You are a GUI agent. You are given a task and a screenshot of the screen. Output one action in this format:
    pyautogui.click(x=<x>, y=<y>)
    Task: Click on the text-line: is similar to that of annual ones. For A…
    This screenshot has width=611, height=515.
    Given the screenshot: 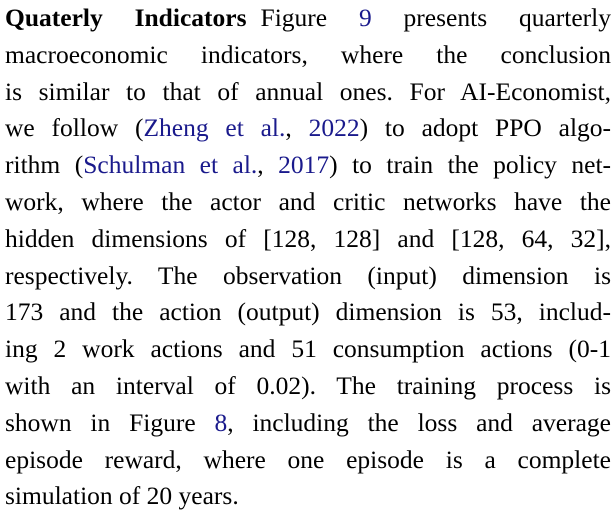 What is the action you would take?
    pyautogui.click(x=308, y=91)
    